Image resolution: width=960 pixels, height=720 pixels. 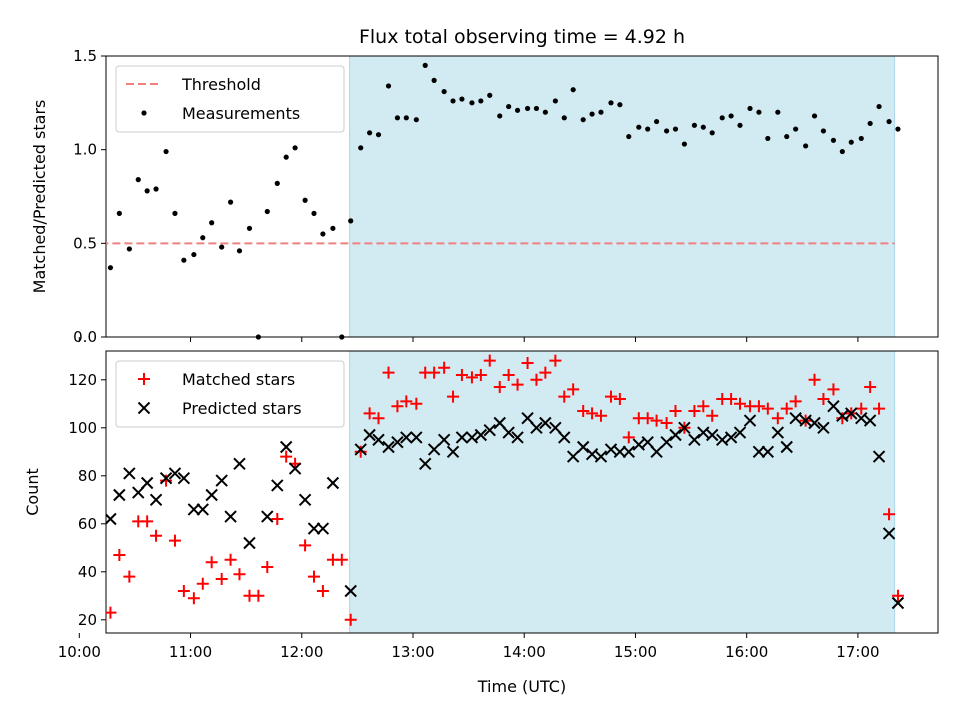 I want to click on legend-predicted-label: Predicted stars, so click(x=242, y=408).